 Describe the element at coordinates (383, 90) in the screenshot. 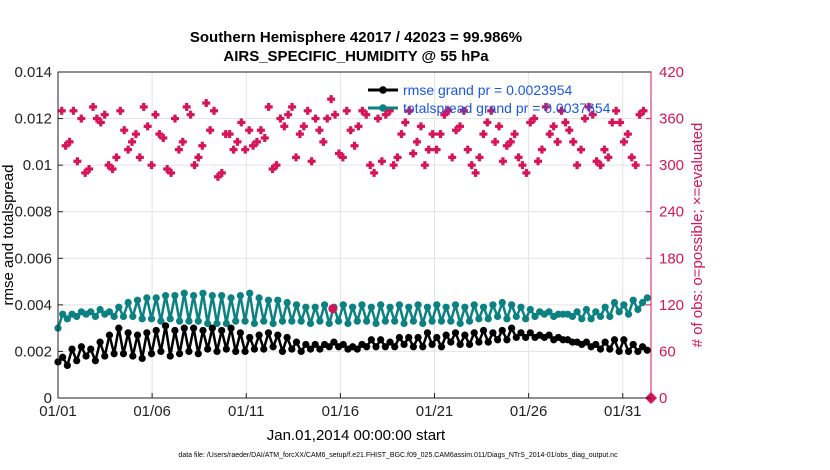

I see `legend-rmse-marker` at that location.